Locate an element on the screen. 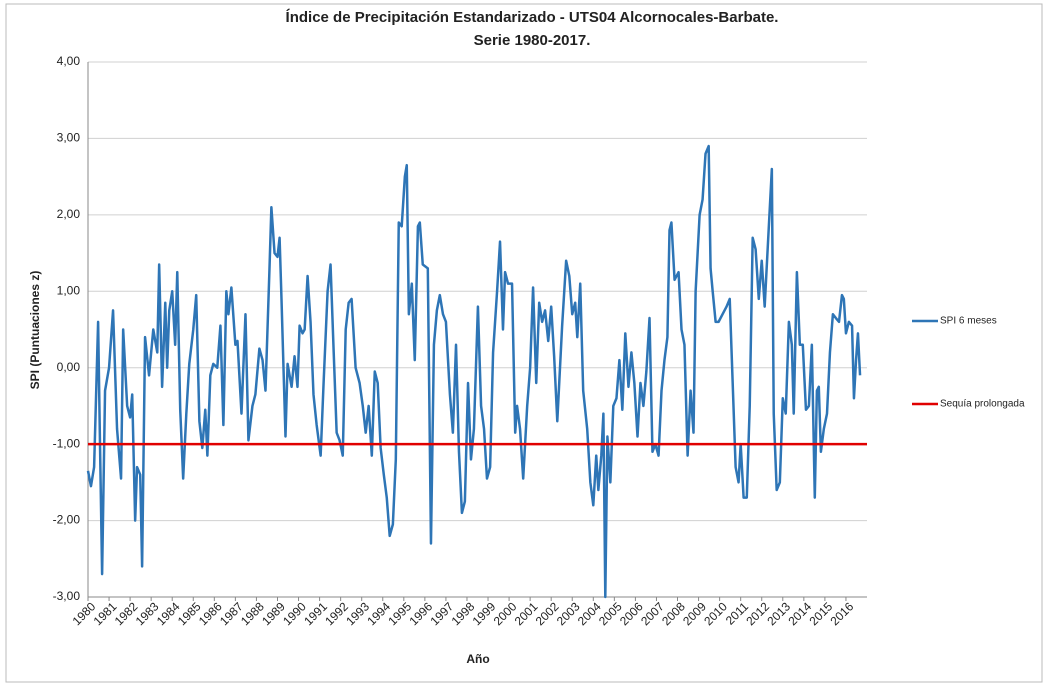 This screenshot has height=686, width=1048. y-tick-label: 2,00 is located at coordinates (69, 214).